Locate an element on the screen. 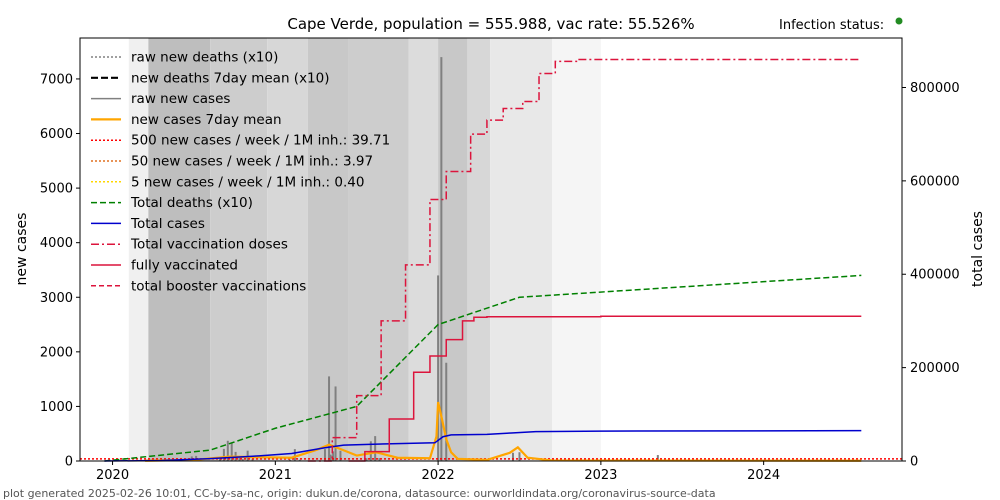  x-tick-label-0: 2020 is located at coordinates (112, 475).